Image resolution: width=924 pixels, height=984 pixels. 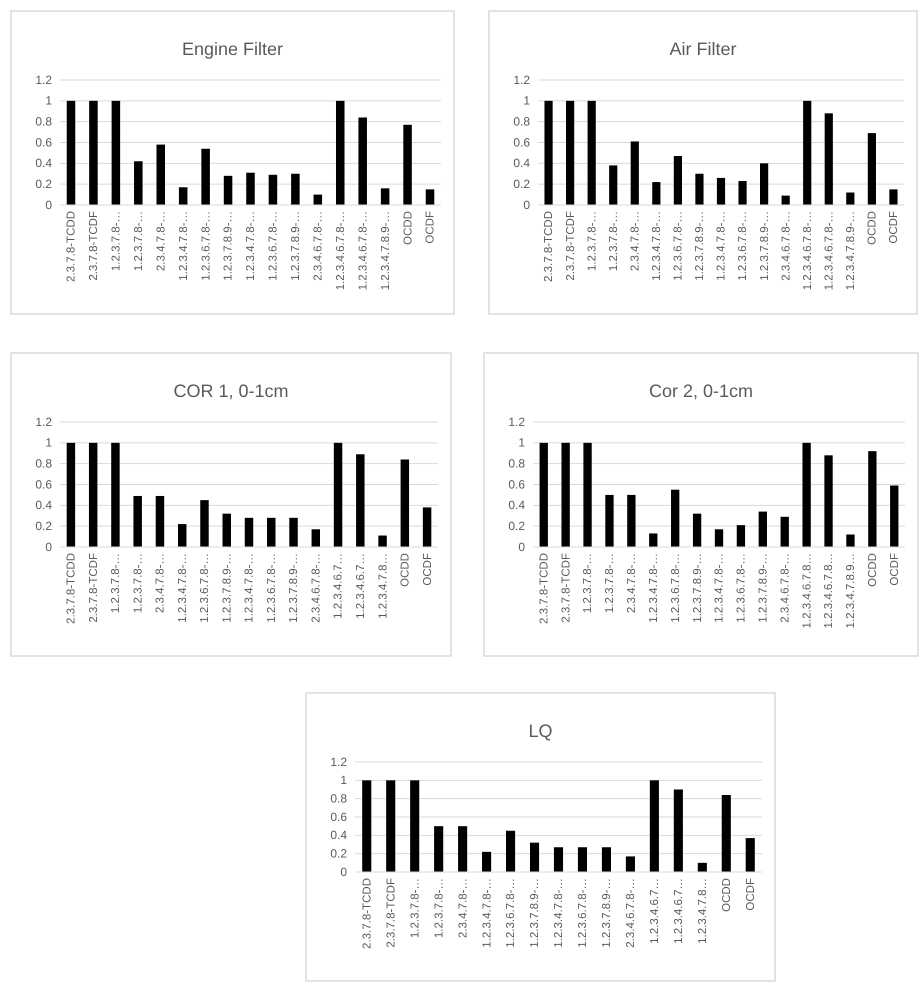 What do you see at coordinates (521, 121) in the screenshot?
I see `y-tick-label: 0.8` at bounding box center [521, 121].